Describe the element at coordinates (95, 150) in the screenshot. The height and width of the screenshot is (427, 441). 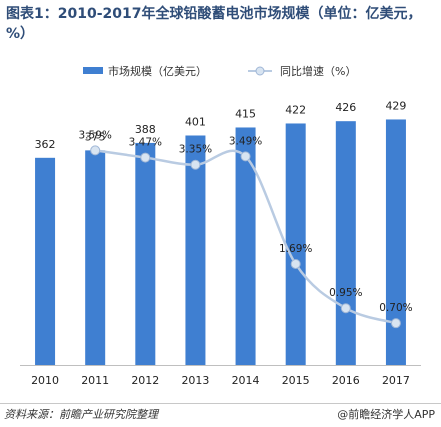
I see `growth-point-2011` at that location.